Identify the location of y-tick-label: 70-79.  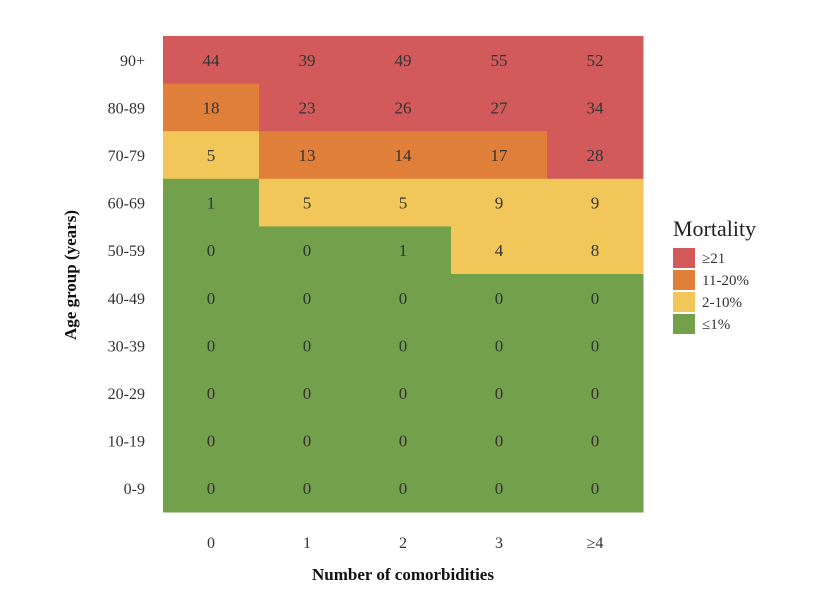
(126, 156).